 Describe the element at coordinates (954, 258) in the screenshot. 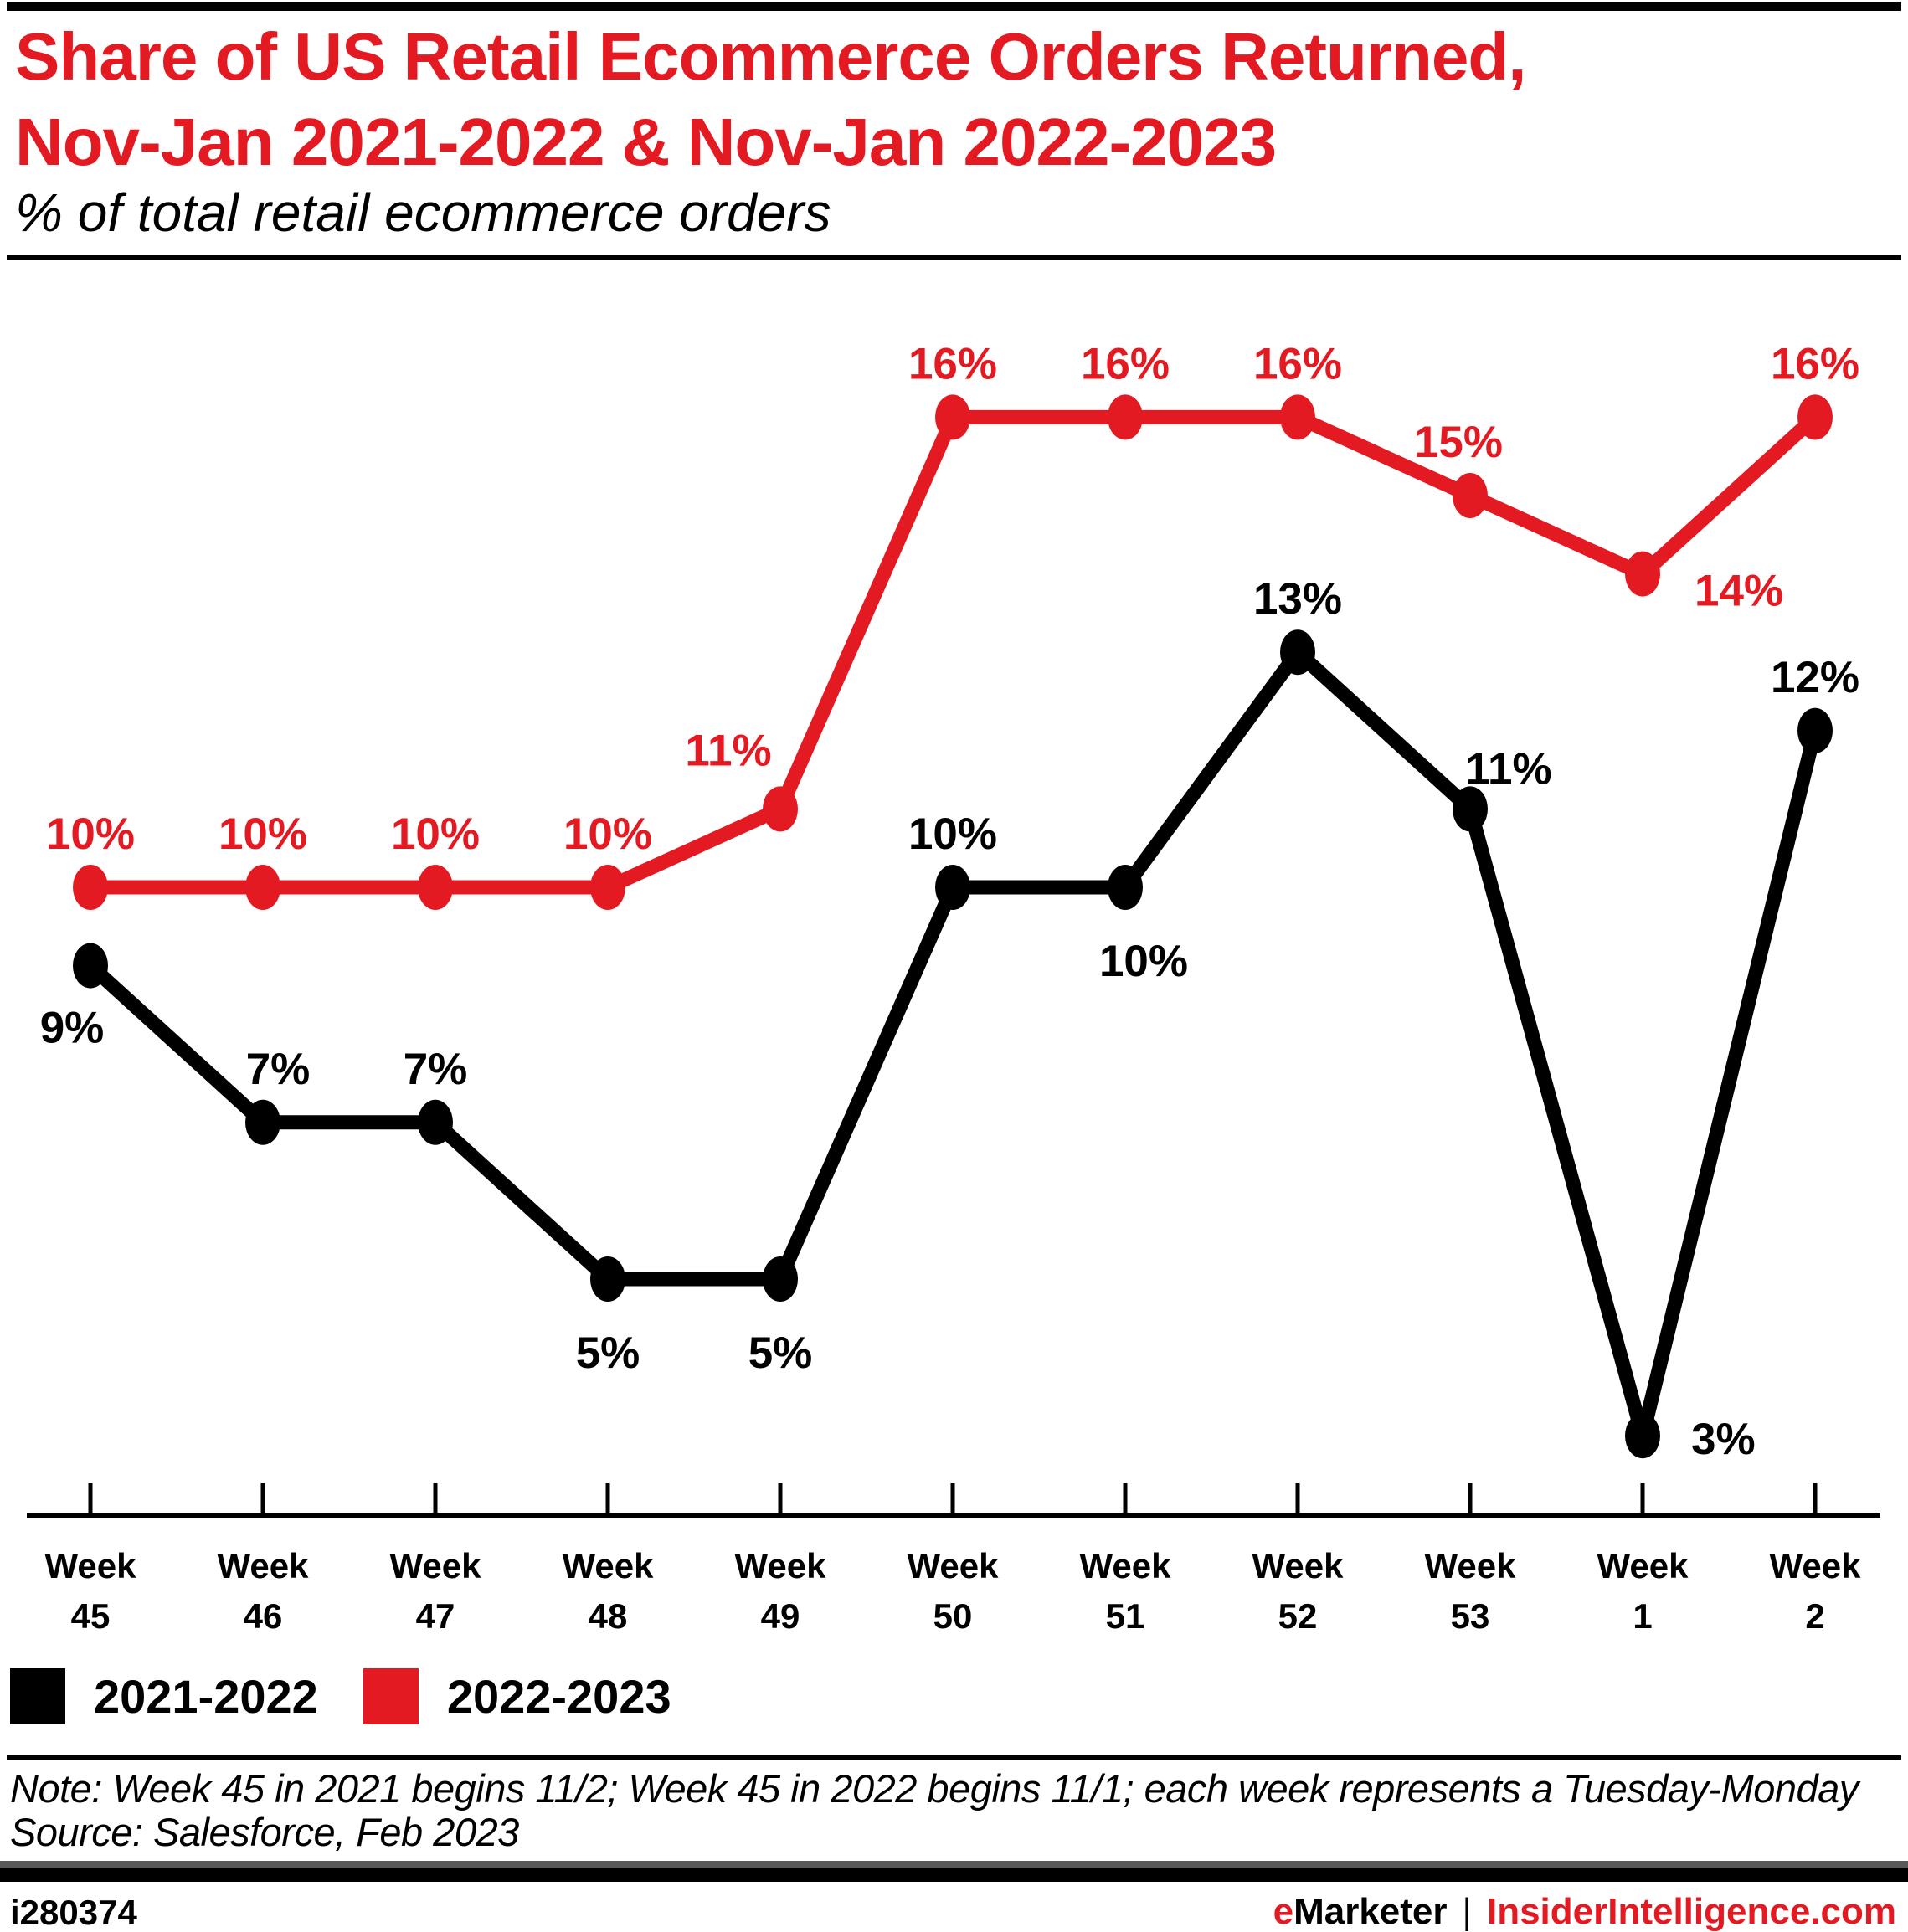

I see `title-divider-rule` at that location.